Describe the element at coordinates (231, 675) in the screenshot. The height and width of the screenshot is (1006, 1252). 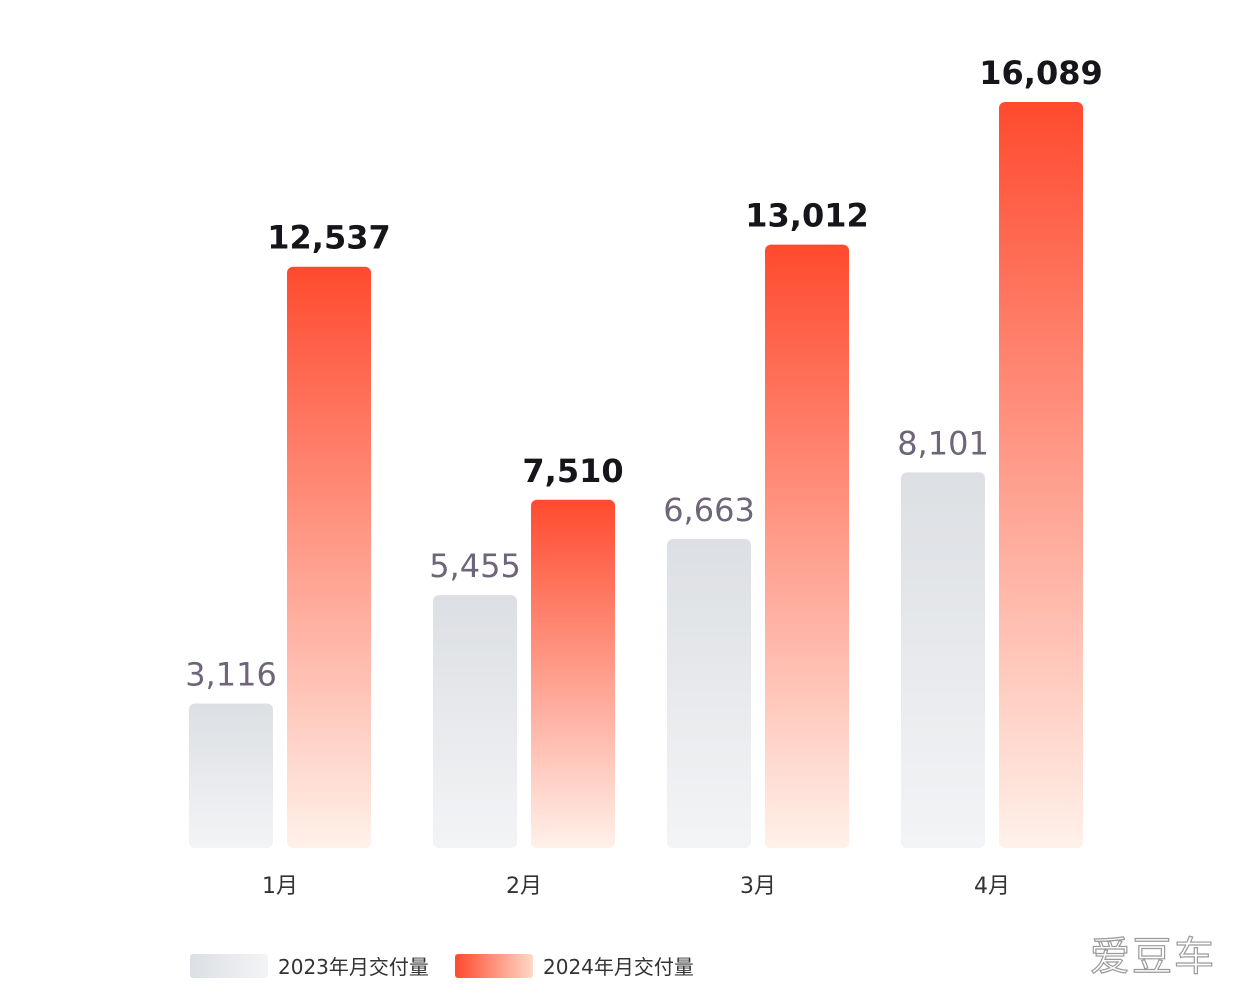
I see `value-label-2023-1: 3,116` at that location.